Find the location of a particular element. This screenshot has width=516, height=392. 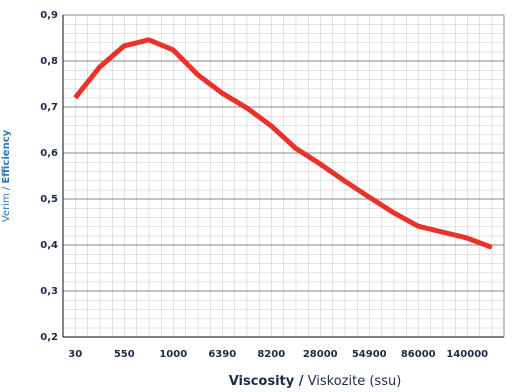

x-tick-label: 140000 is located at coordinates (467, 354).